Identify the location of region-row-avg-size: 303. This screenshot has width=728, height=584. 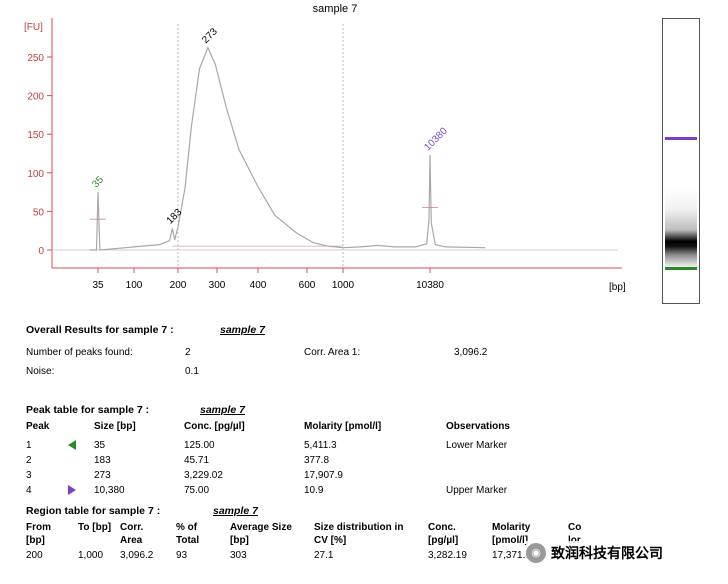
(238, 555).